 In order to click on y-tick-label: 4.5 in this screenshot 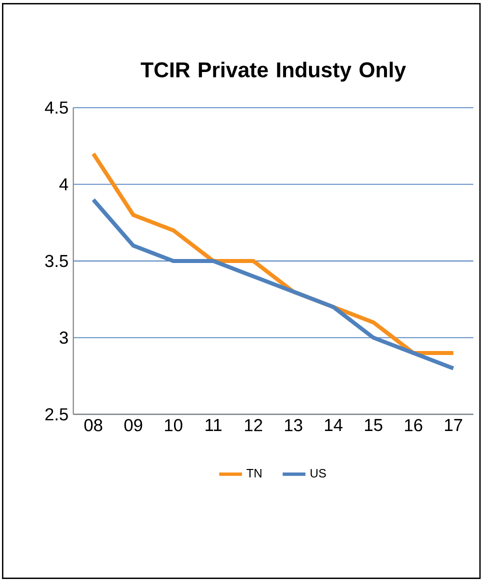, I will do `click(56, 108)`.